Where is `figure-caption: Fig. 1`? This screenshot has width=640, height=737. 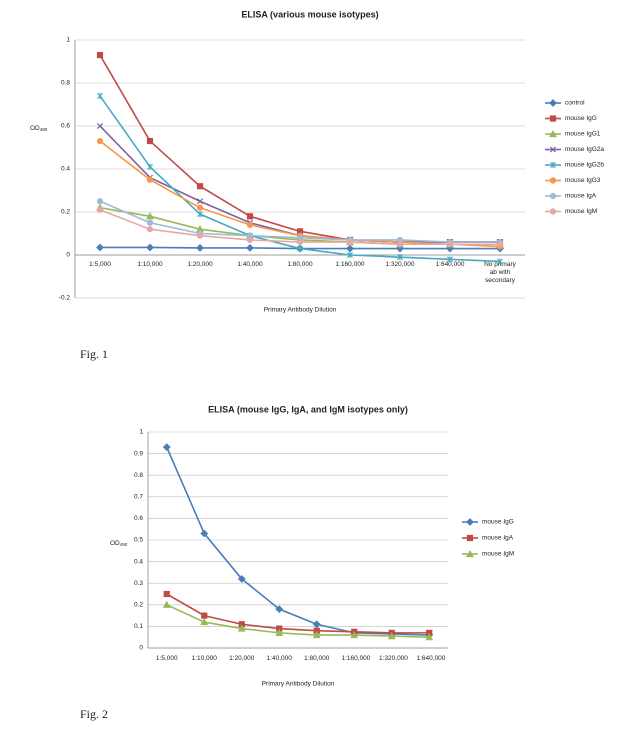 figure-caption: Fig. 1 is located at coordinates (94, 354).